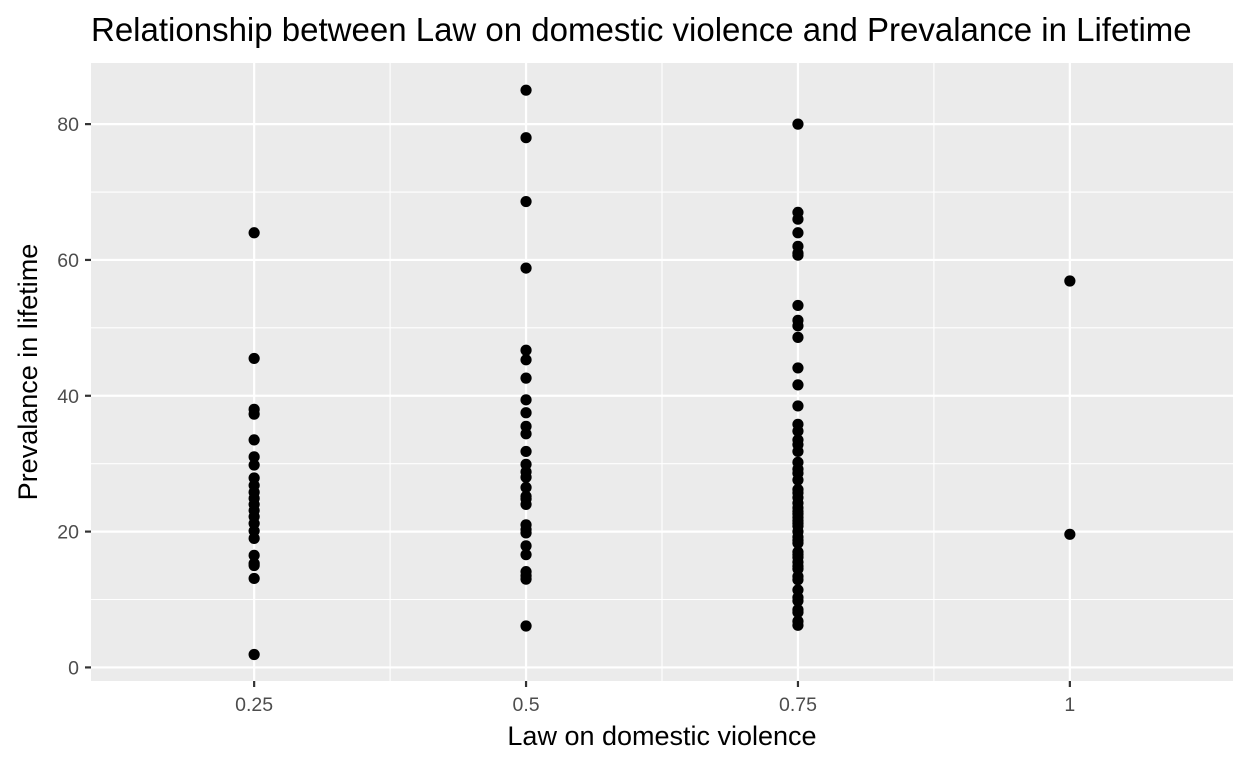 The image size is (1248, 768). I want to click on x-tick-label: 0.75, so click(798, 705).